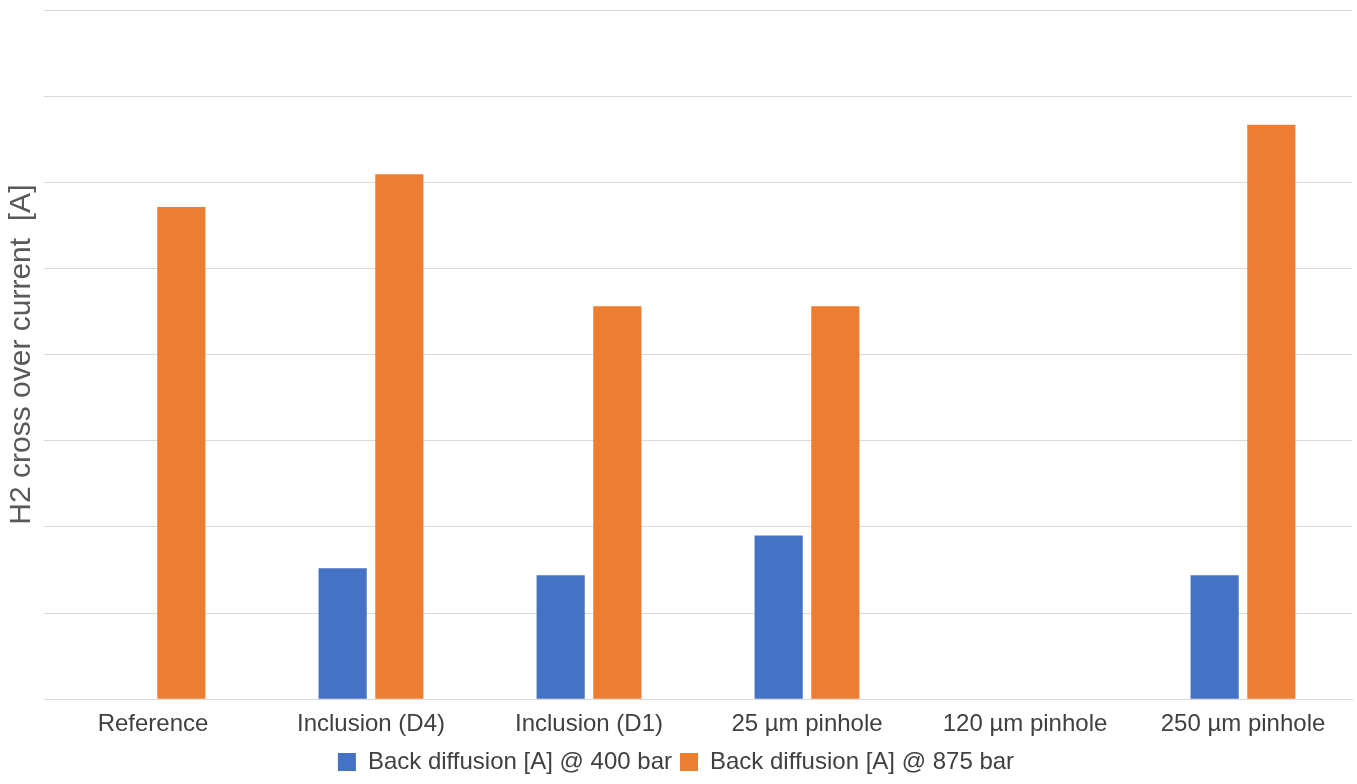 Image resolution: width=1357 pixels, height=784 pixels. Describe the element at coordinates (1243, 723) in the screenshot. I see `x-tick-label: 250 µm pinhole` at that location.